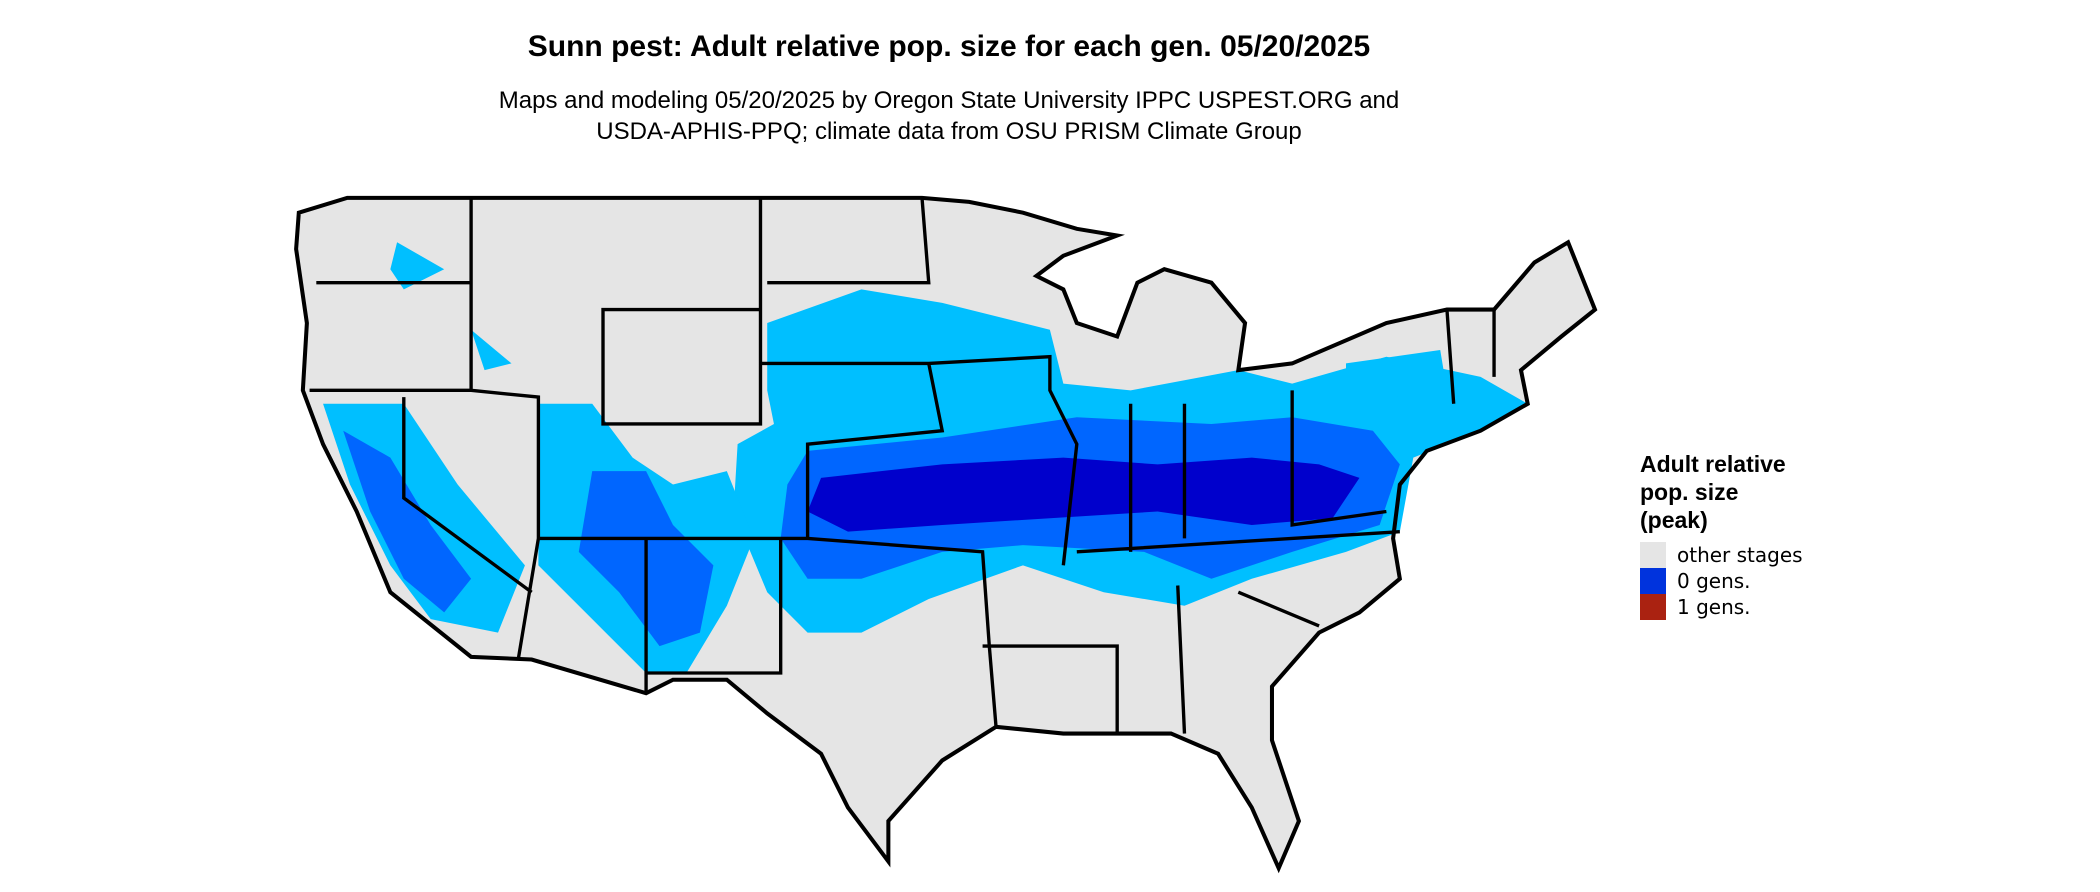 This screenshot has width=2100, height=892. What do you see at coordinates (1714, 607) in the screenshot?
I see `legend-label: 1 gens.` at bounding box center [1714, 607].